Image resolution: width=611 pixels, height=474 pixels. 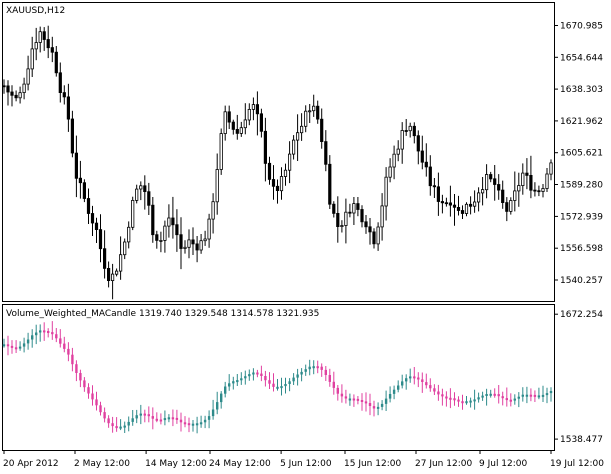 What do you see at coordinates (35, 11) in the screenshot?
I see `price-chart-title: XAUUSD,H12` at bounding box center [35, 11].